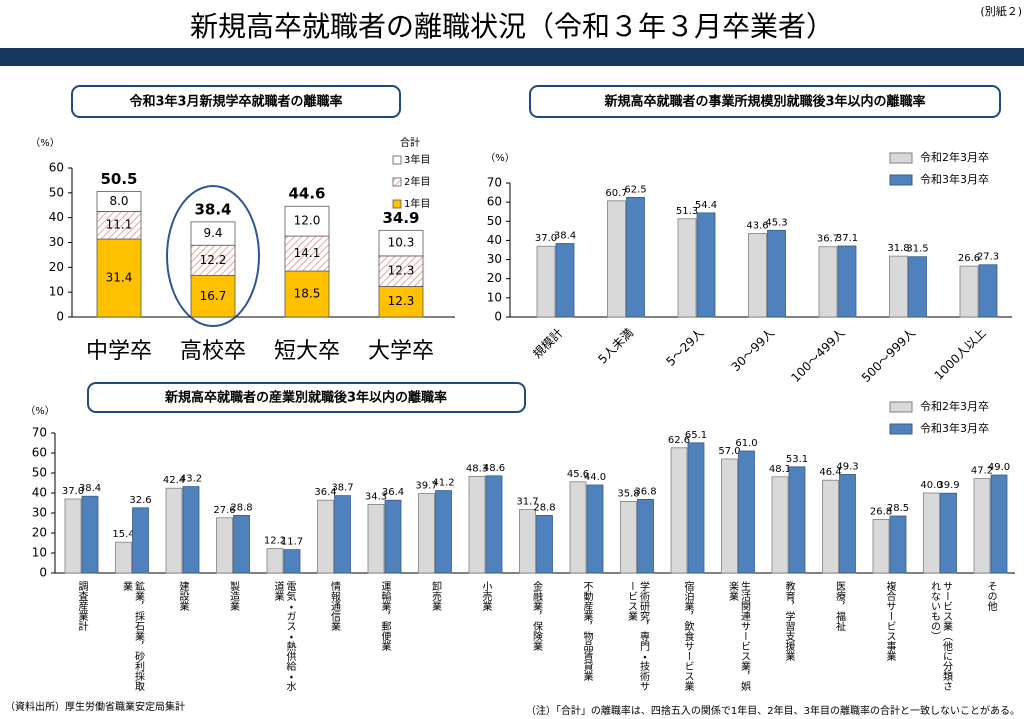 This screenshot has height=719, width=1024. I want to click on value-label: 31.5, so click(917, 249).